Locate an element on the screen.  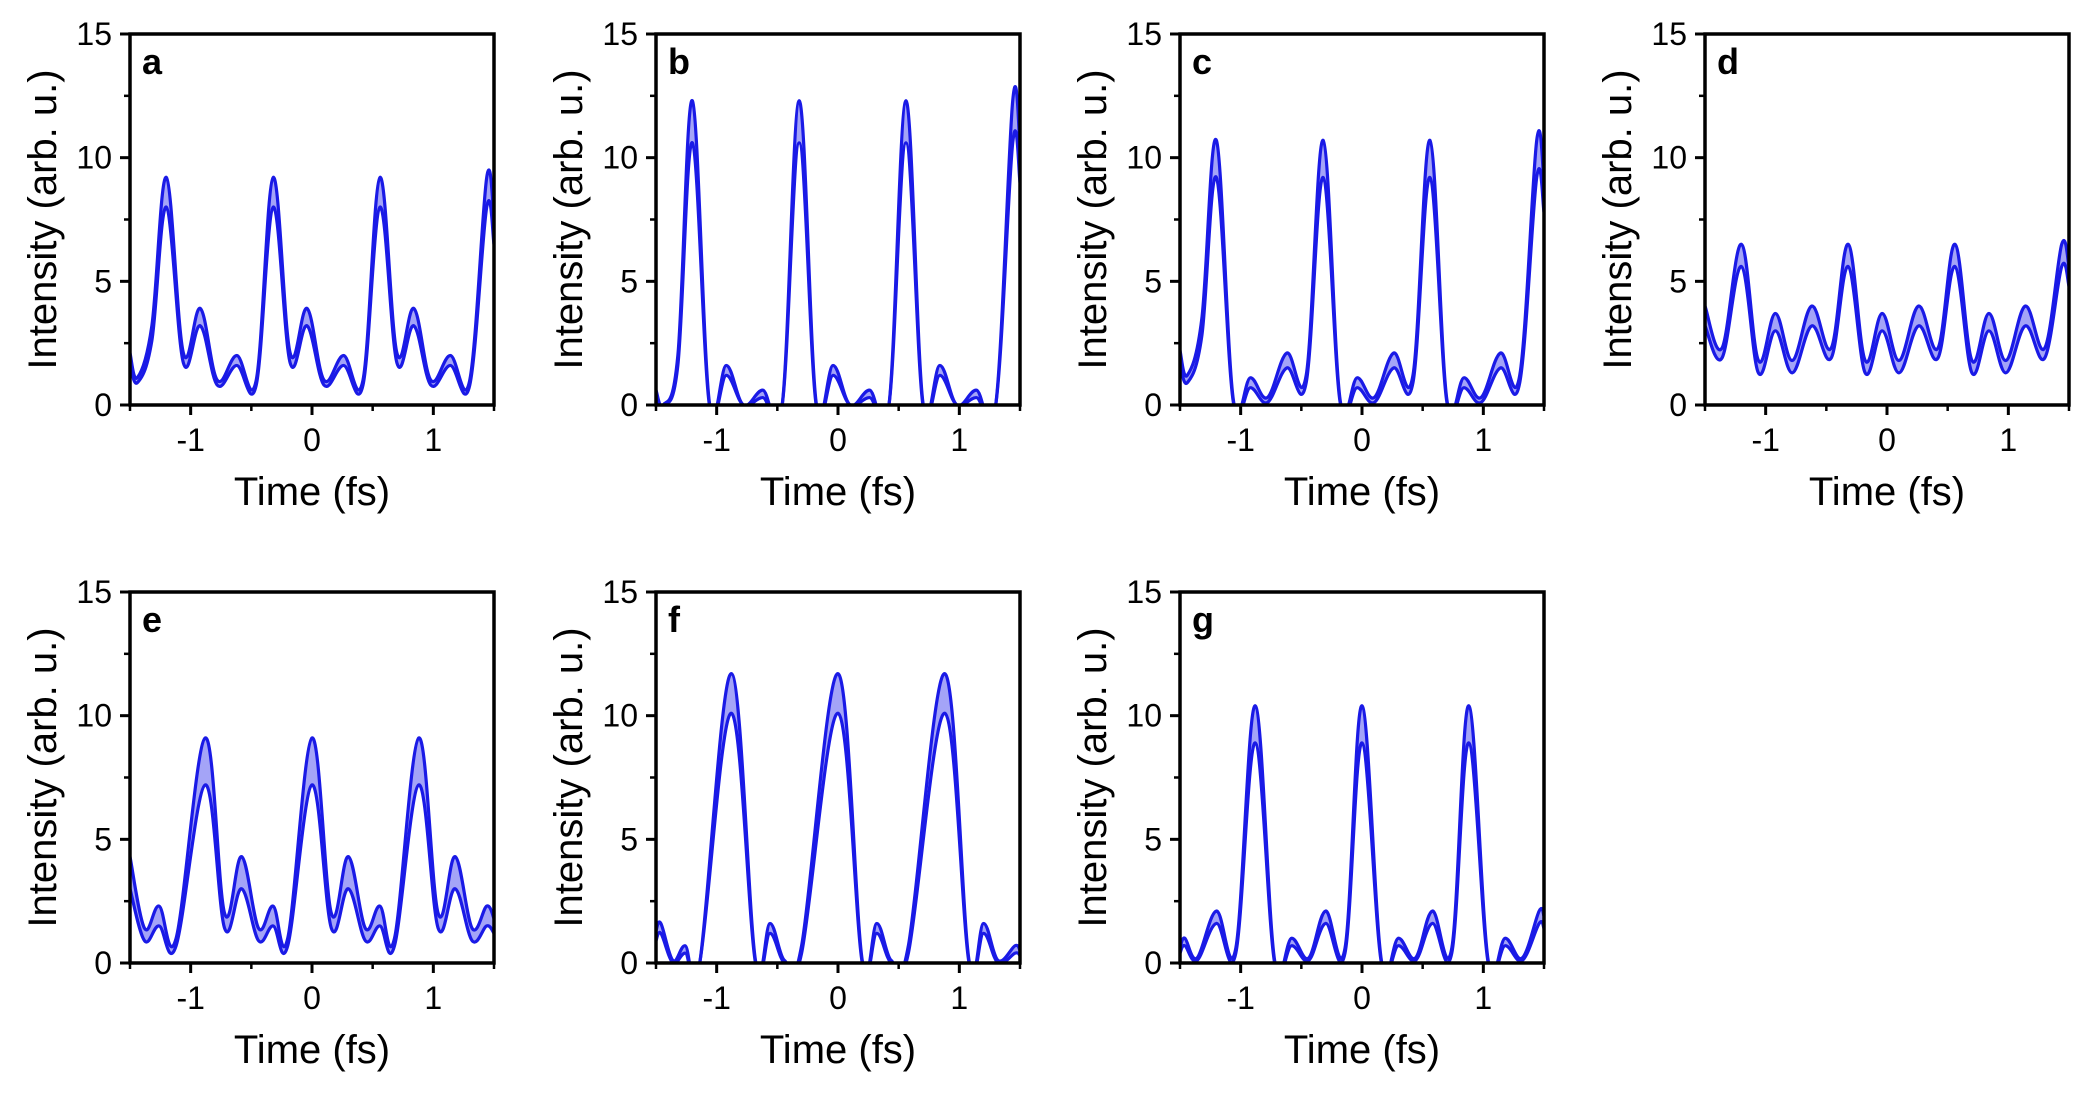
panel-d: 0 5 10 15 -1 0 1 Time (fs) Intensity (arb. u.) d is located at coordinates (1833, 265).